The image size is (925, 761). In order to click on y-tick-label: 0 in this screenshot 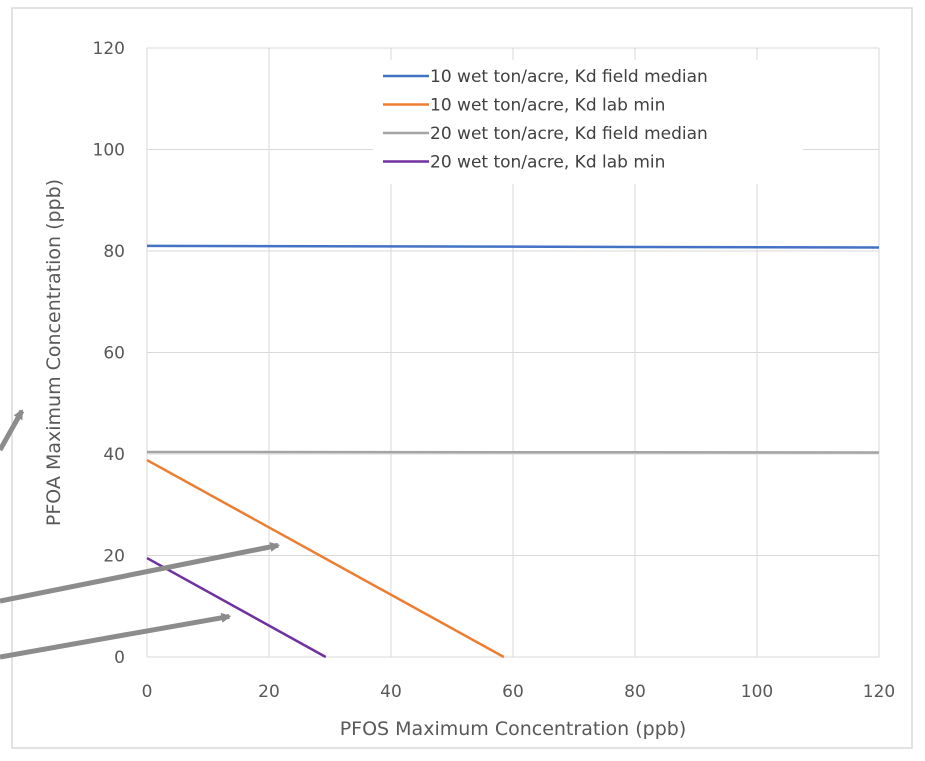, I will do `click(119, 658)`.